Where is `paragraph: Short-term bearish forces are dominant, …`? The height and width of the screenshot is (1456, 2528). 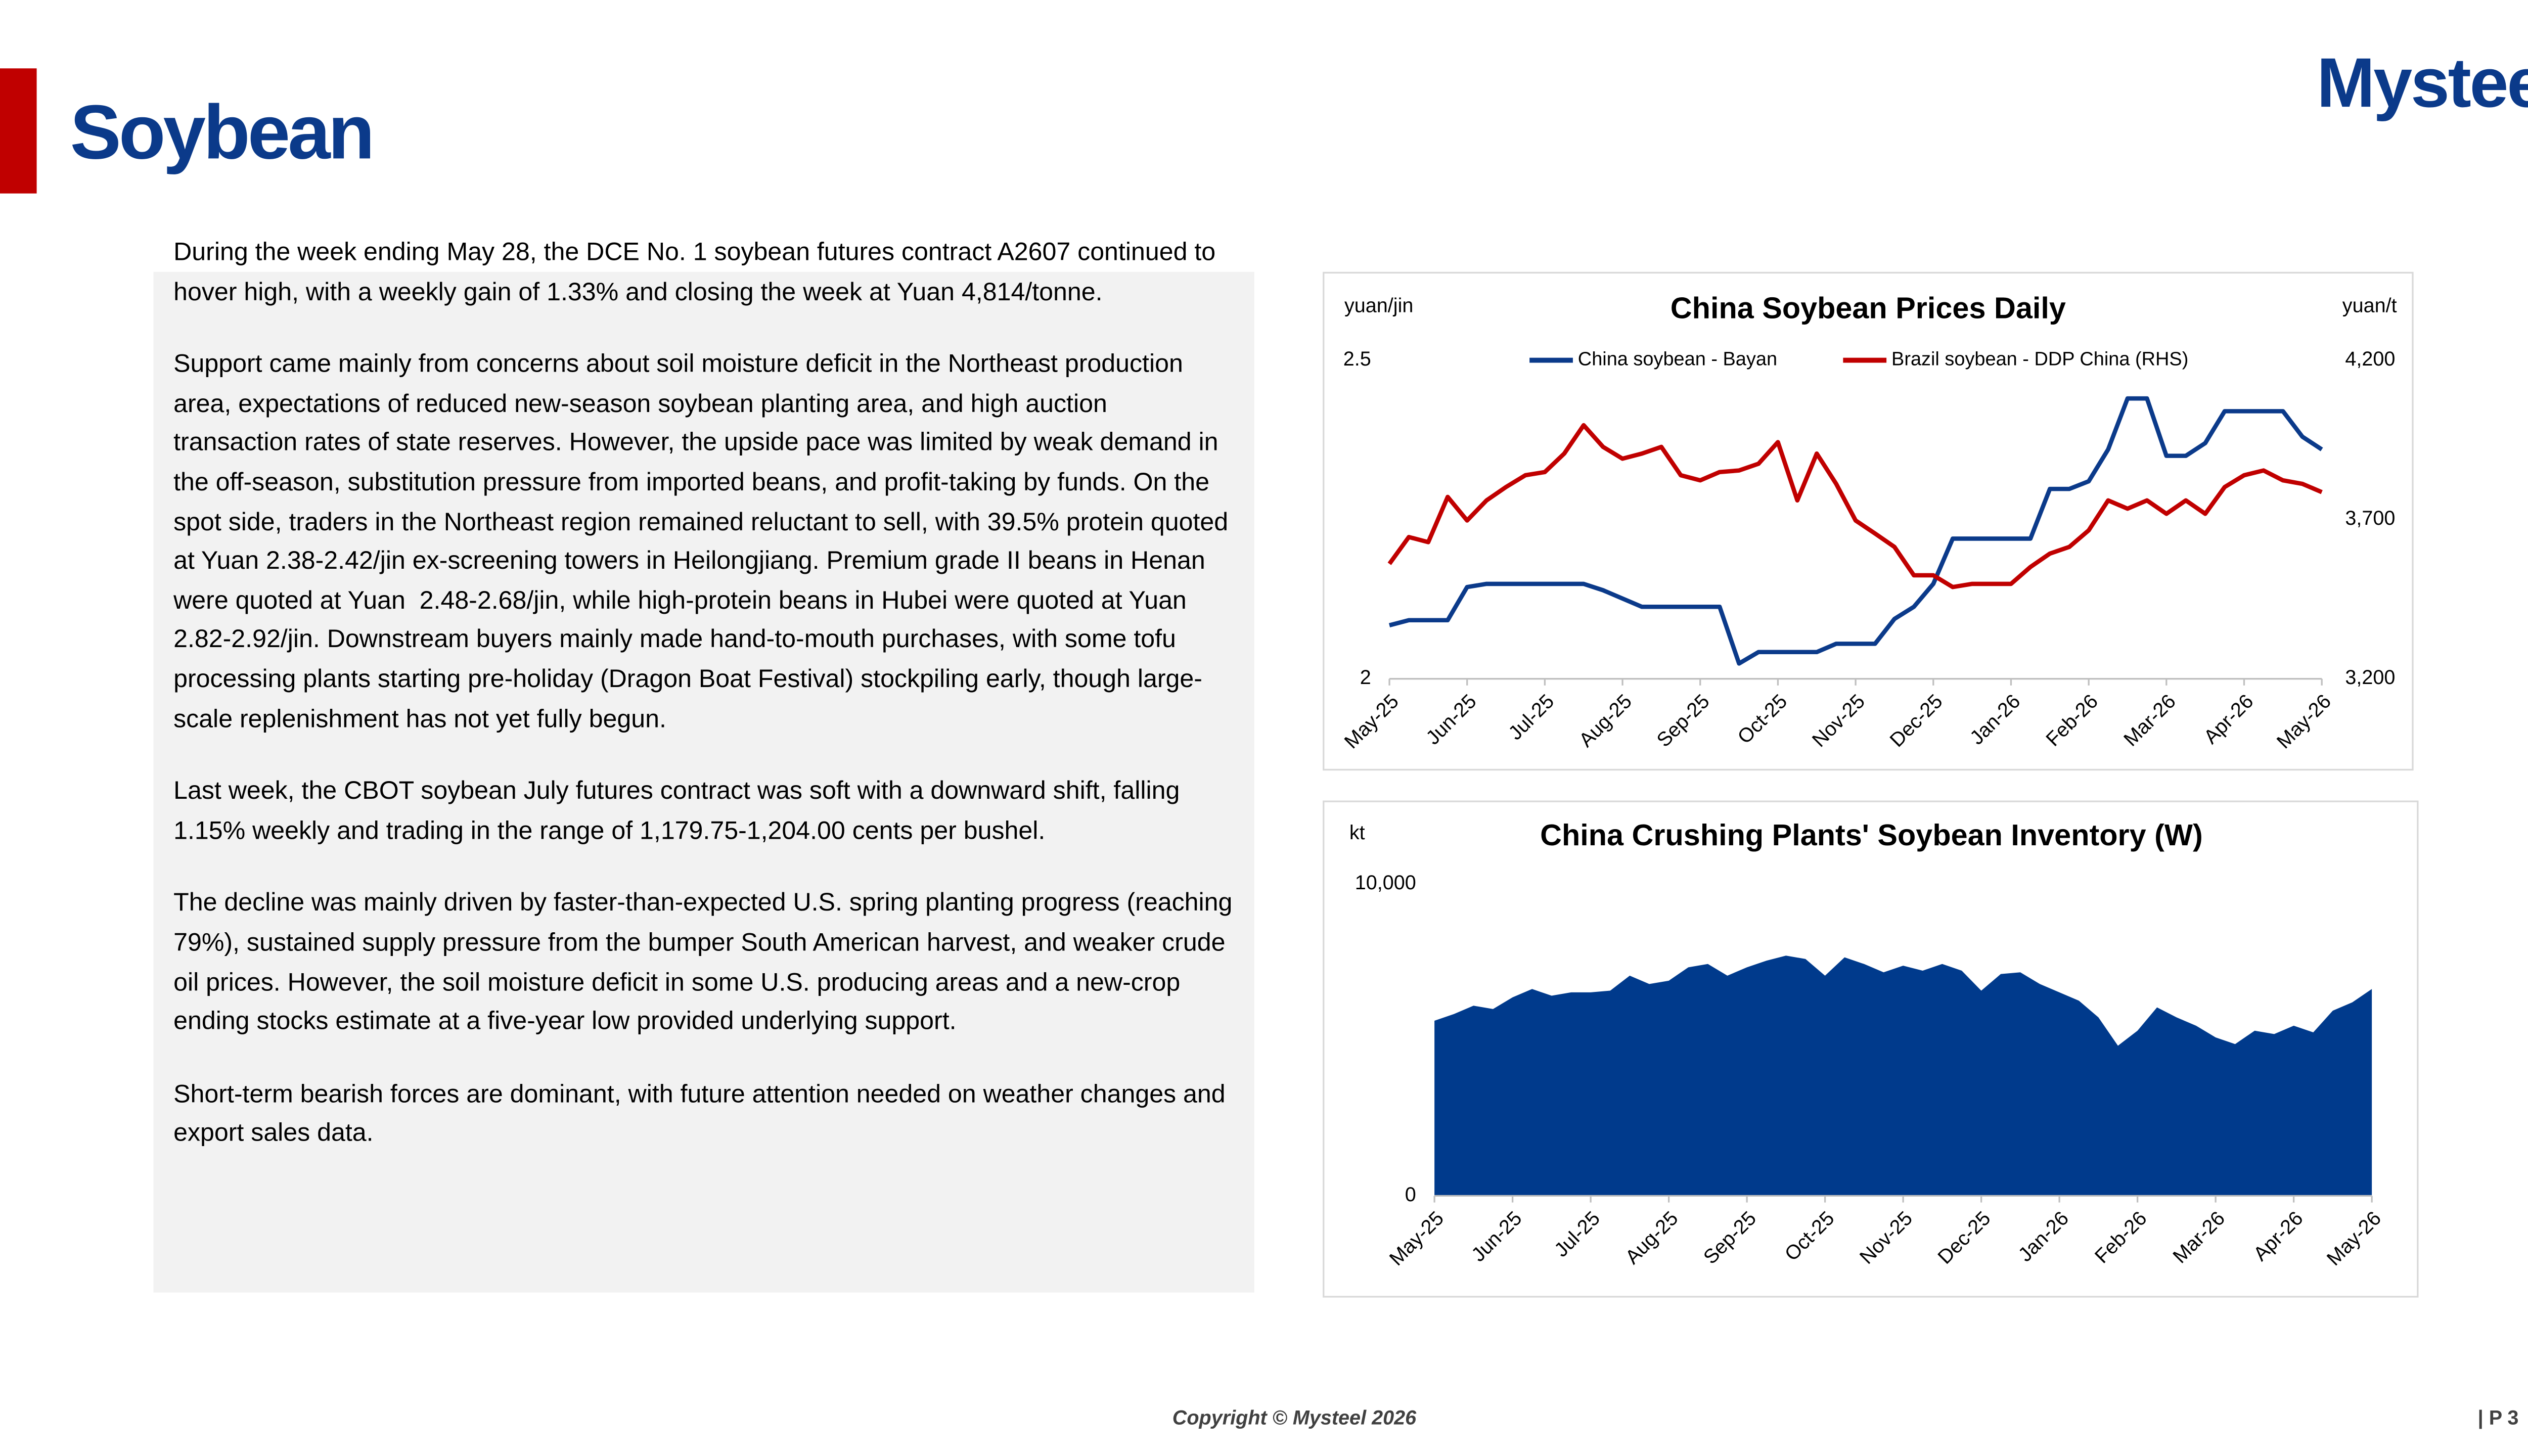 paragraph: Short-term bearish forces are dominant, … is located at coordinates (703, 1114).